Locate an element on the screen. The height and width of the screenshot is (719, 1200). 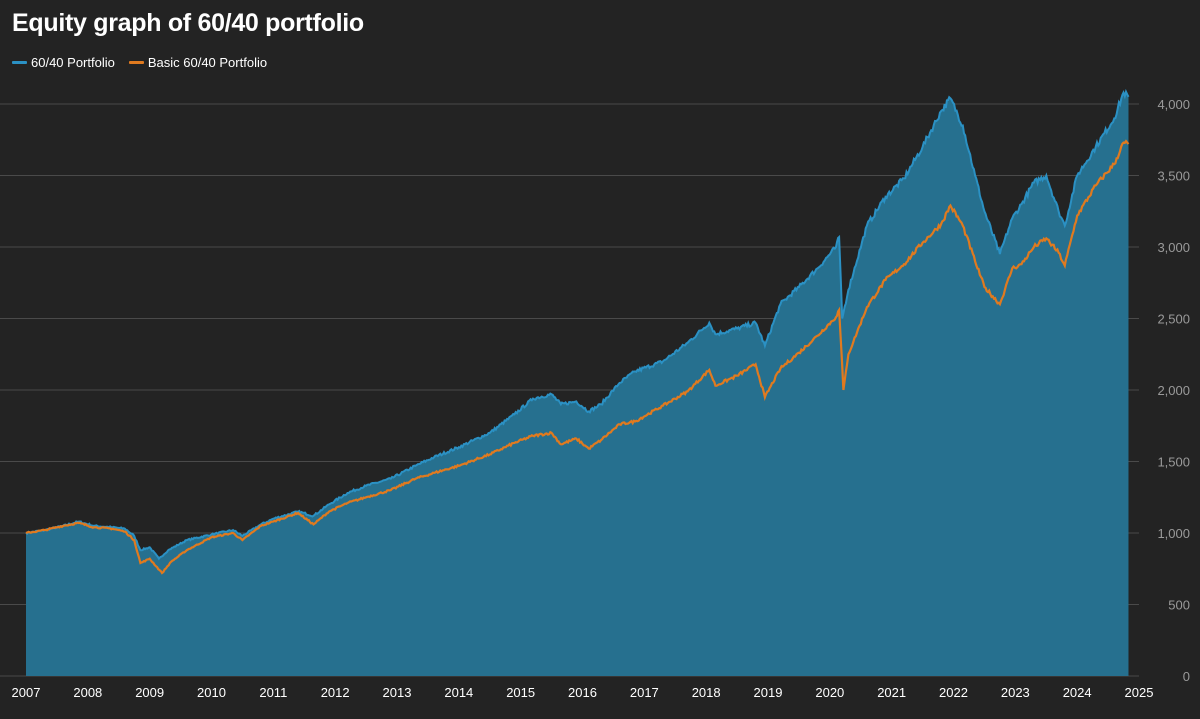
legend-label: 60/40 Portfolio is located at coordinates (73, 62).